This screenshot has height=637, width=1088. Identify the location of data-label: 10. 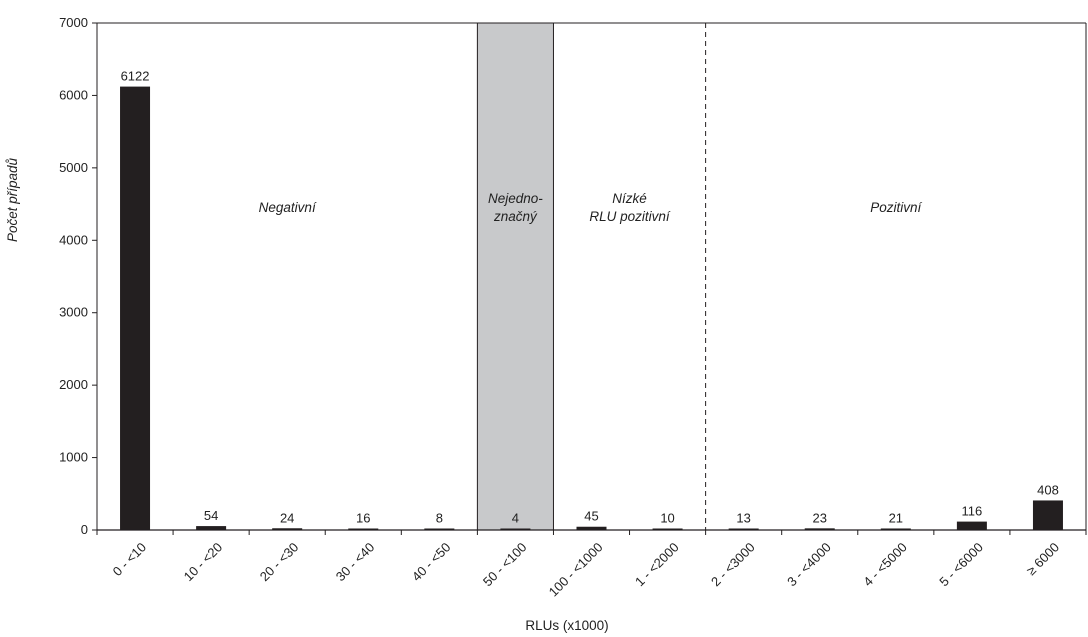
(667, 518).